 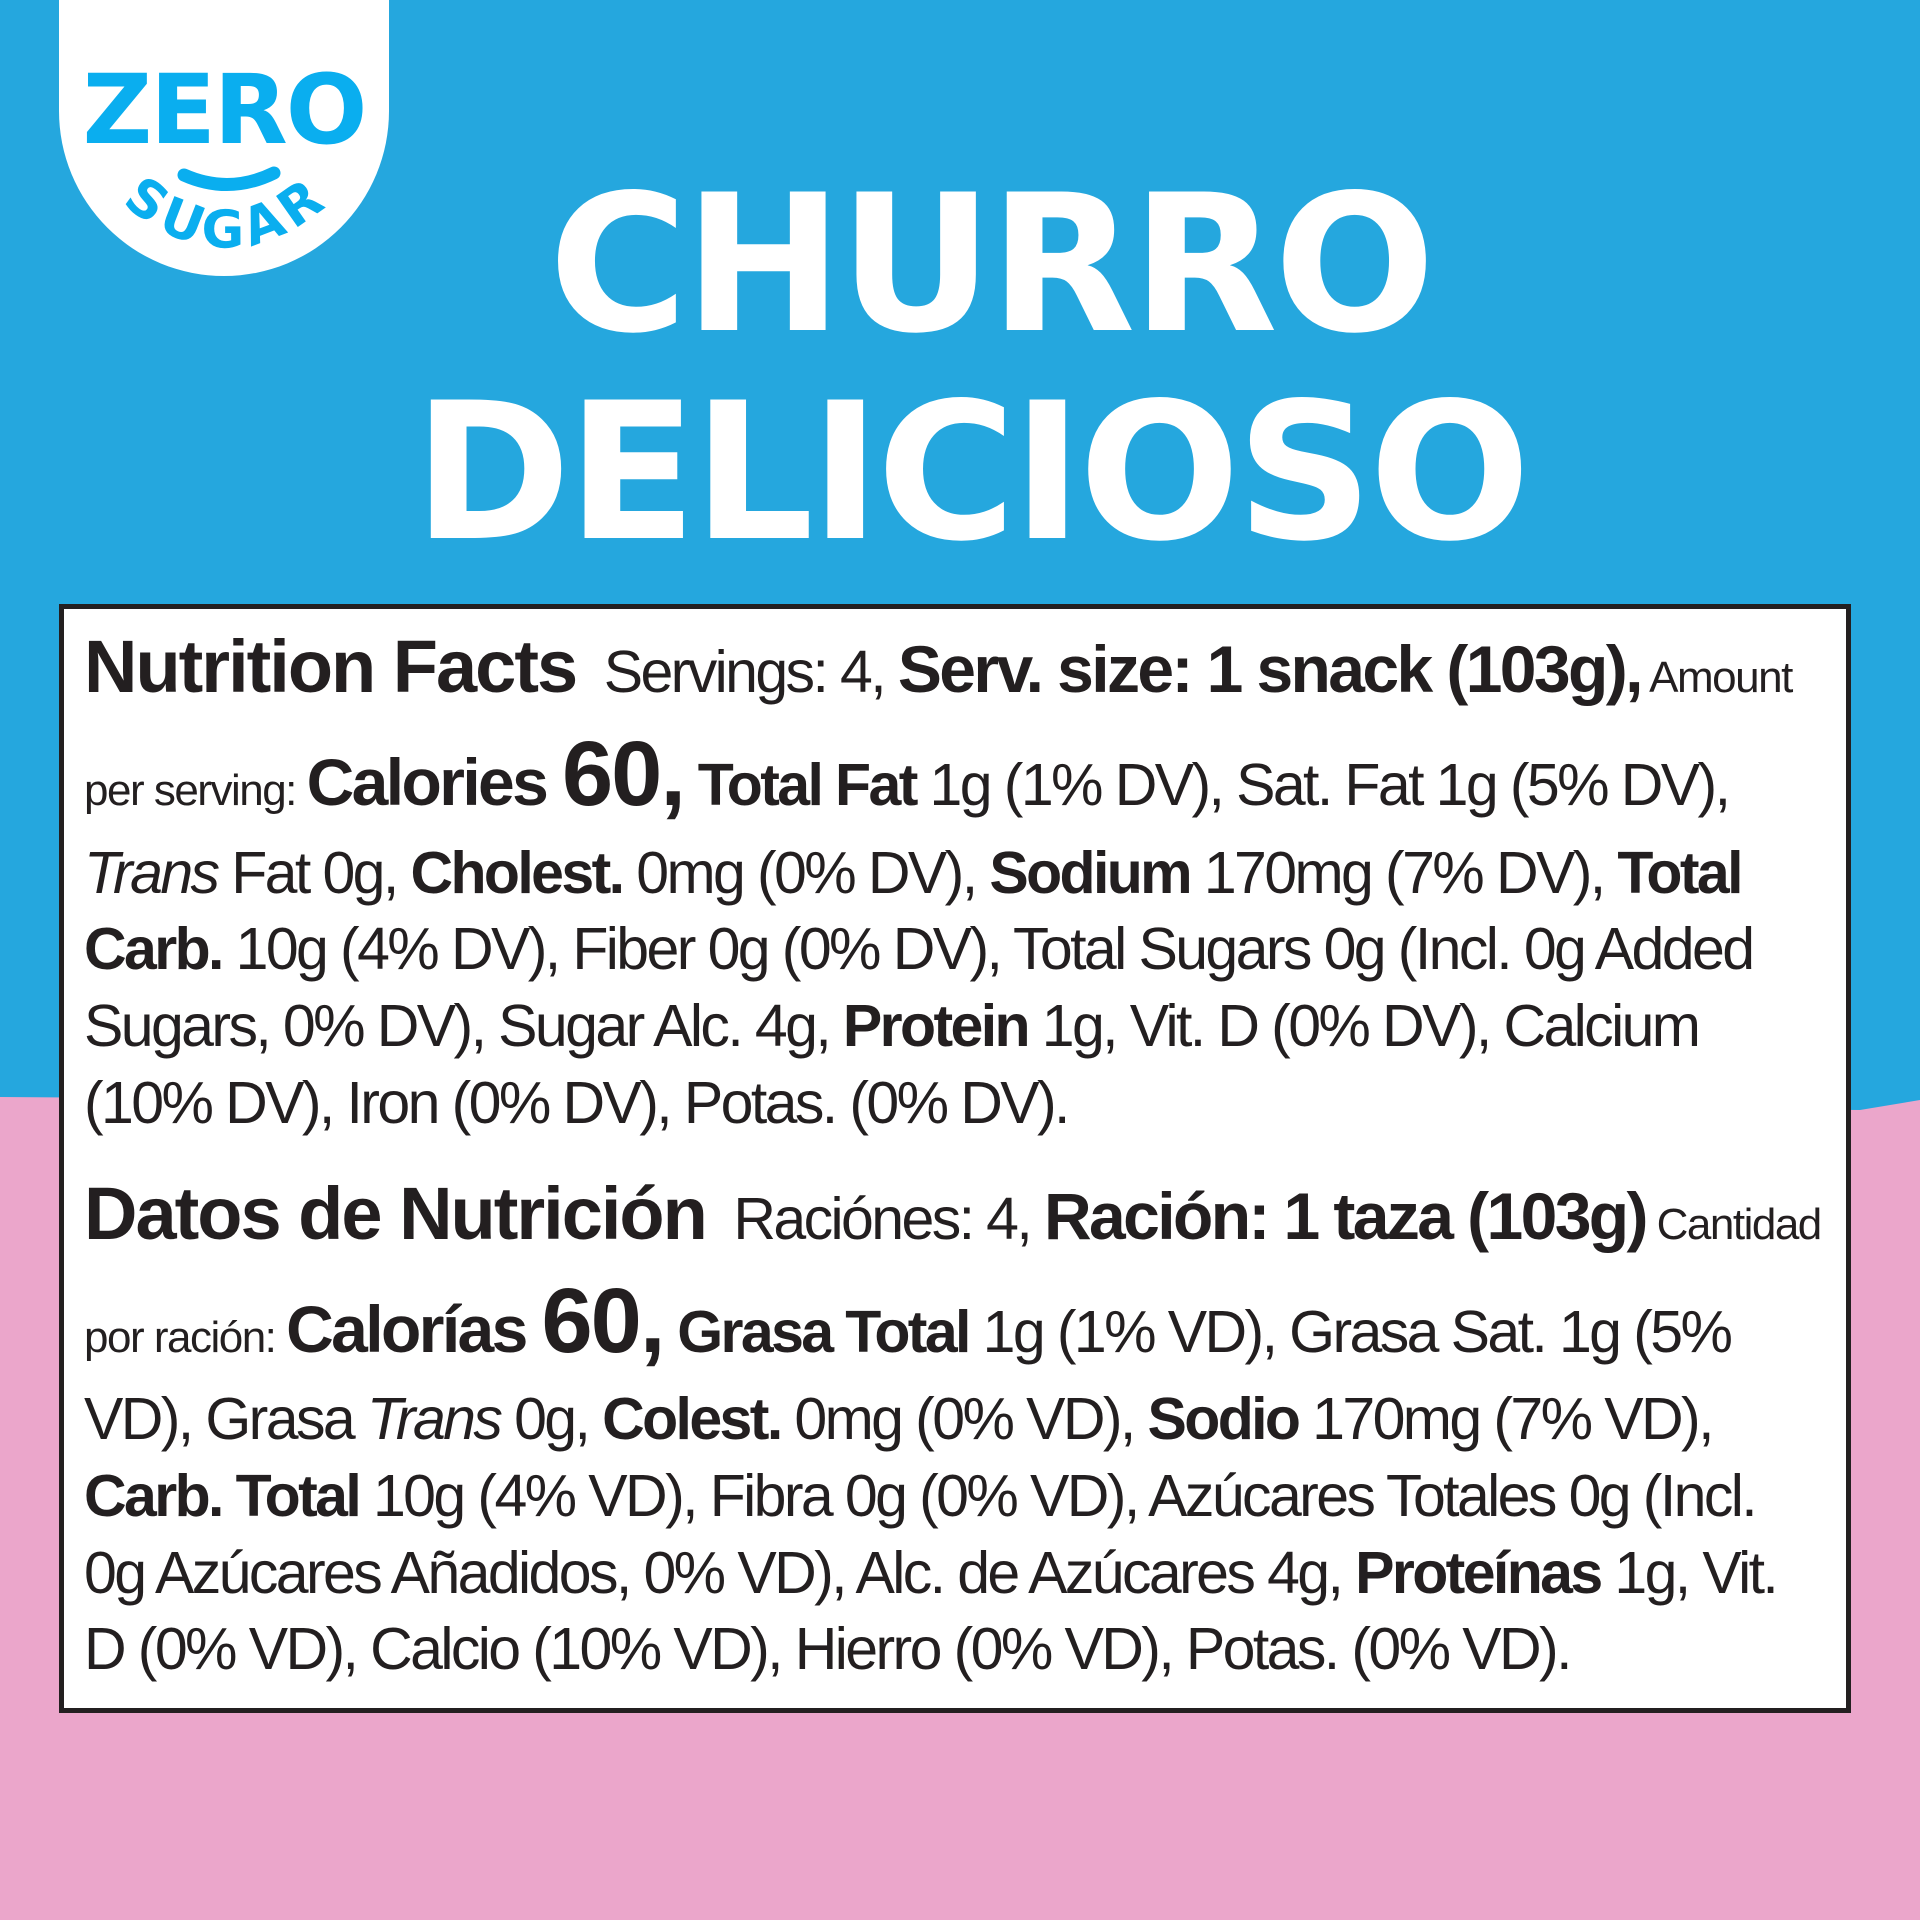 I want to click on spanish-text-segment: Proteínas, so click(x=1479, y=1572).